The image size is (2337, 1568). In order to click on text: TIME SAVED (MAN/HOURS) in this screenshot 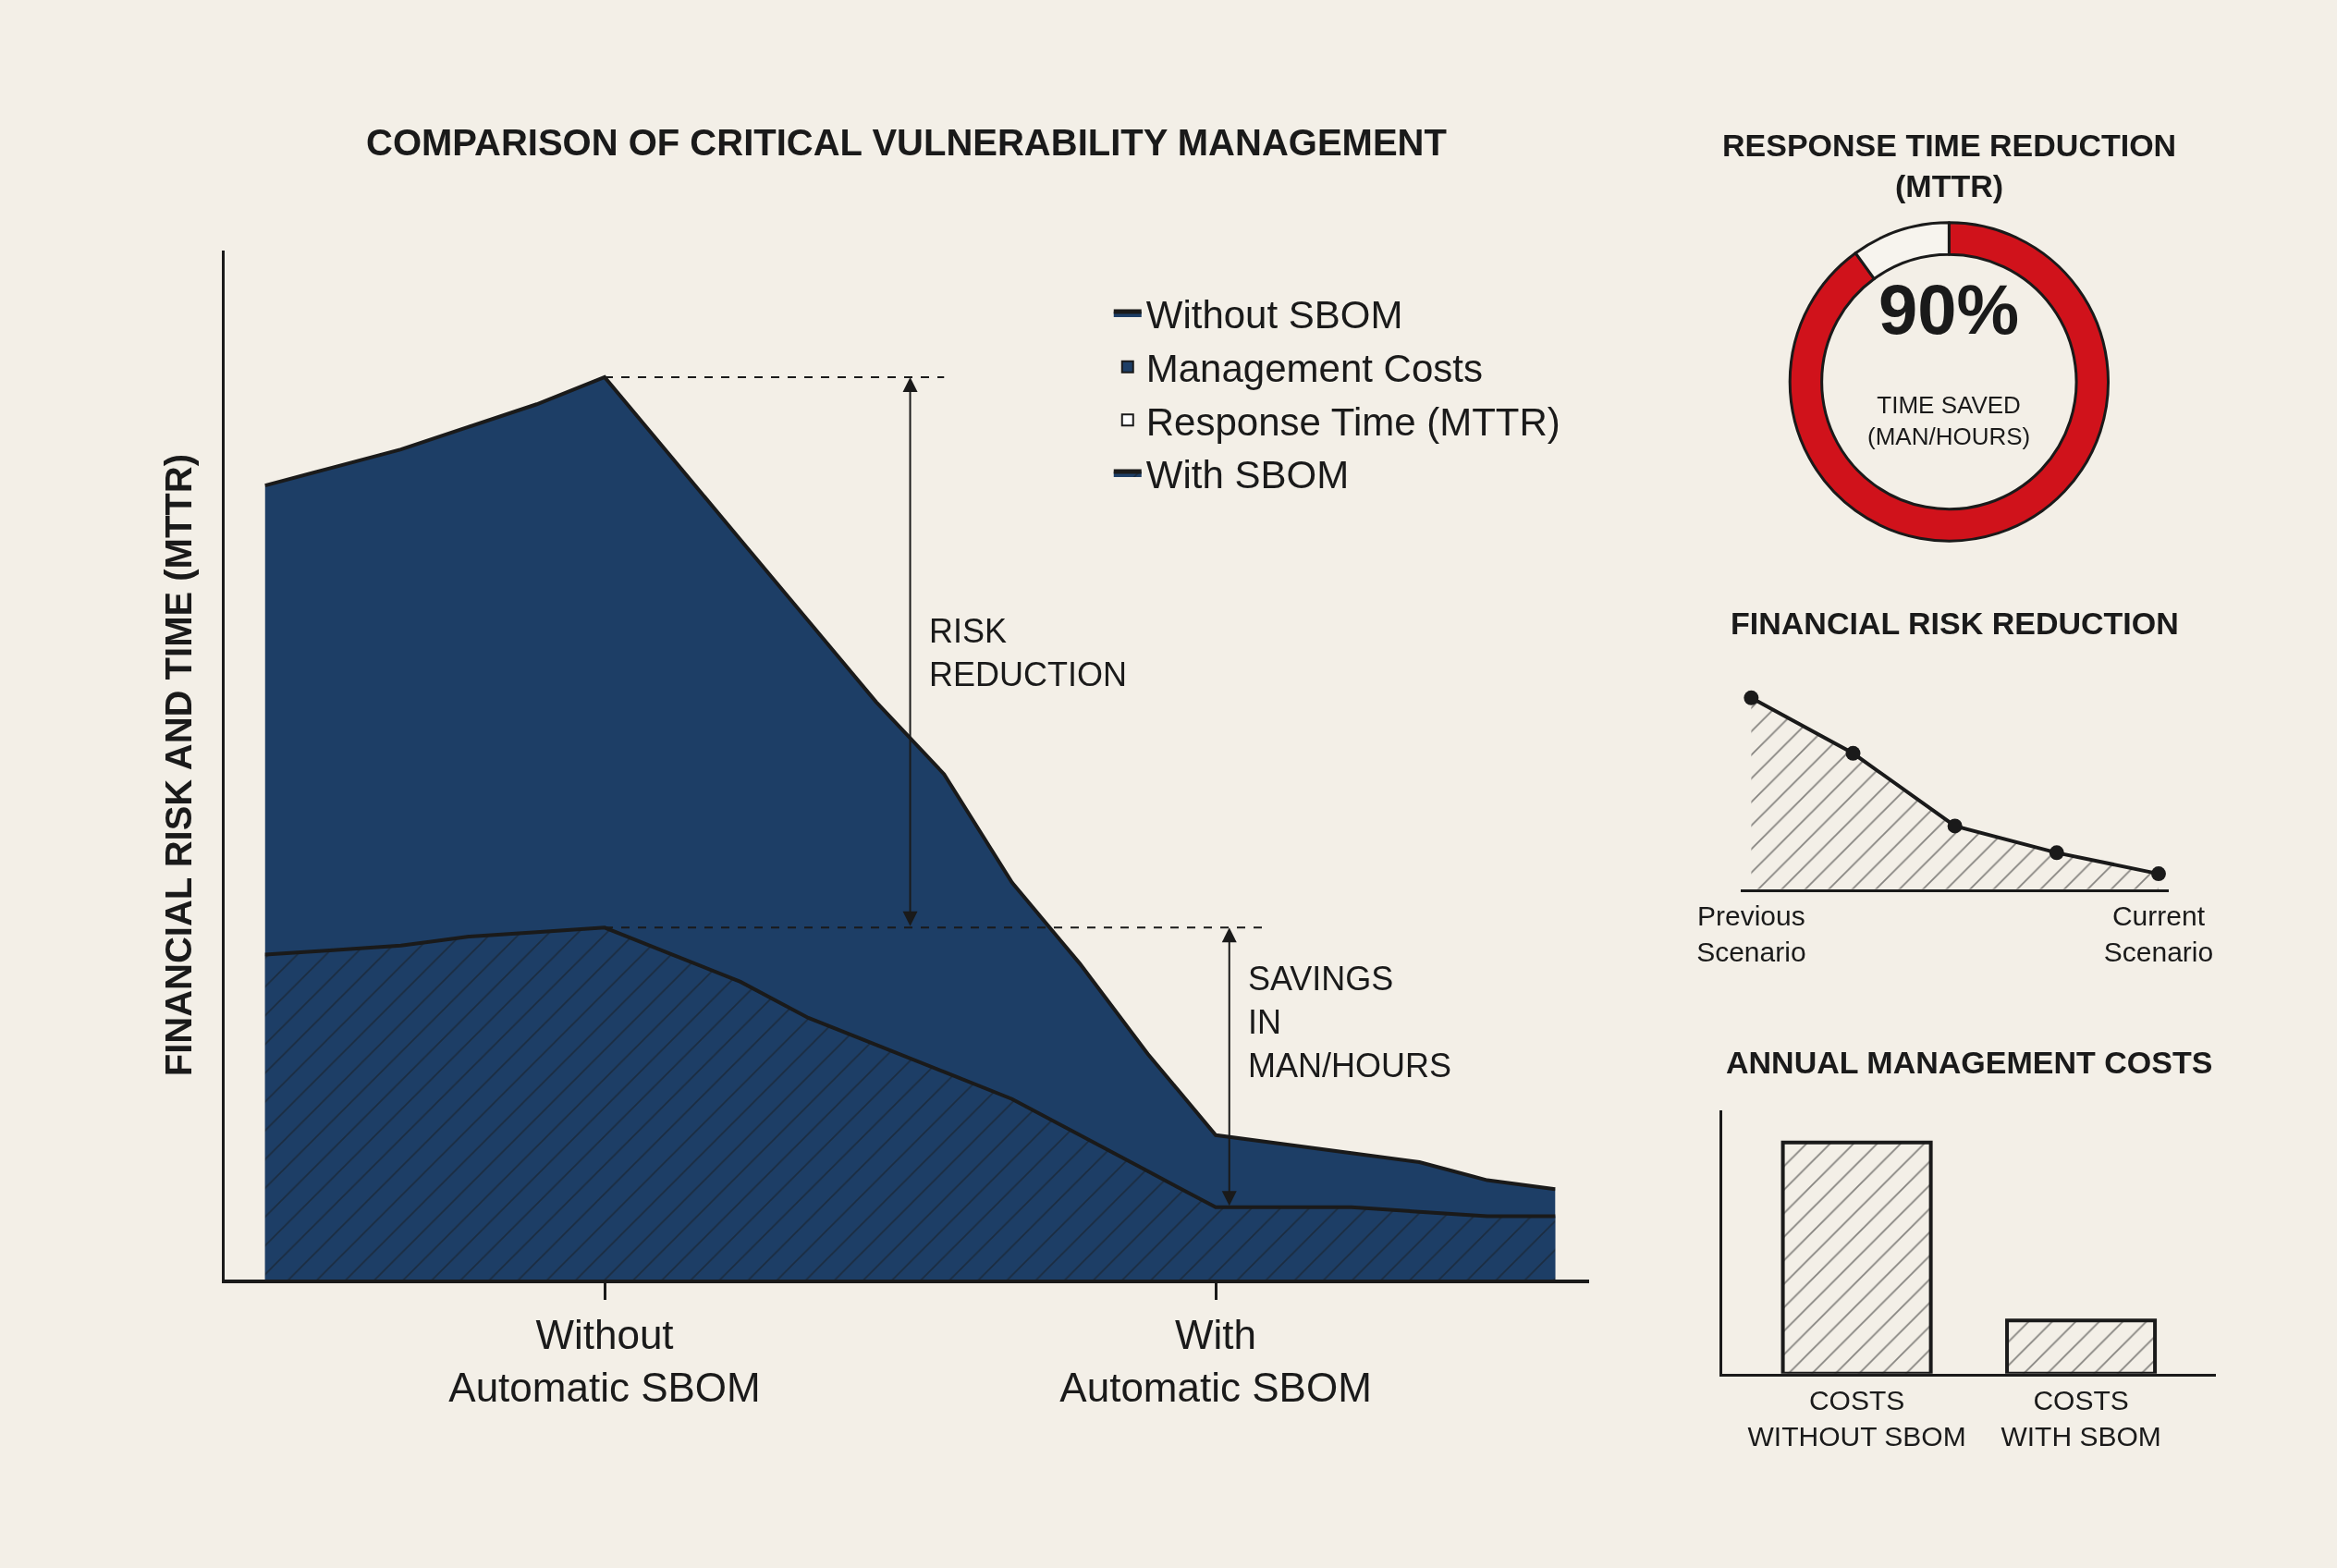, I will do `click(1949, 421)`.